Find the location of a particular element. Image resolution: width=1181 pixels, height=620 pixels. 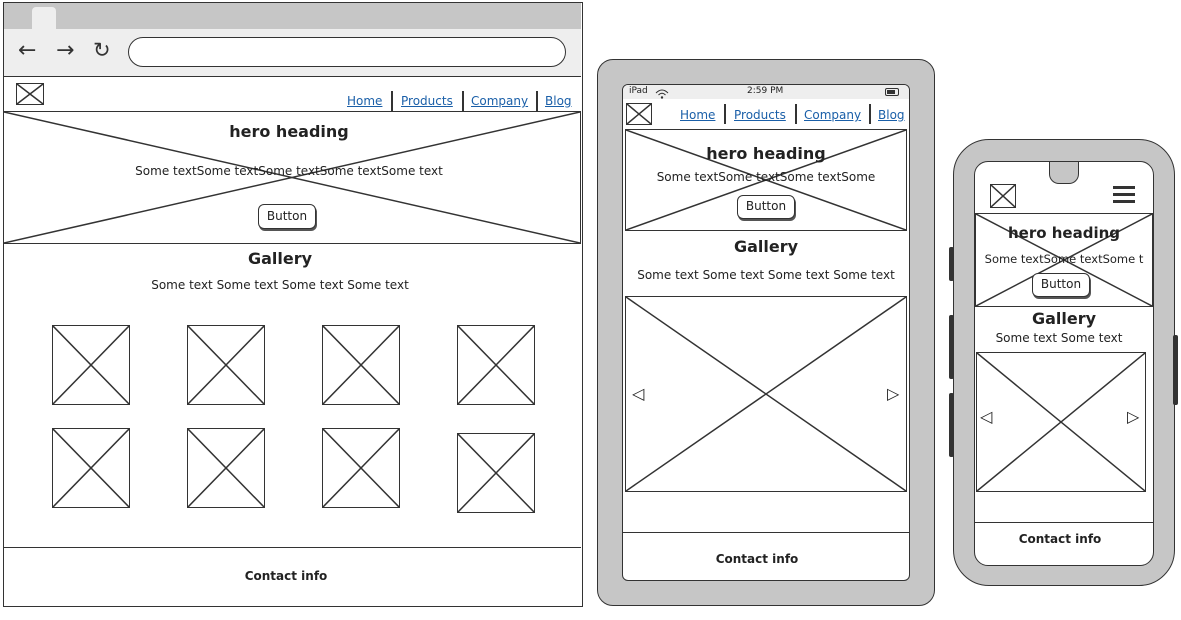

hero-text: Some textSome textSome textSome is located at coordinates (766, 177).